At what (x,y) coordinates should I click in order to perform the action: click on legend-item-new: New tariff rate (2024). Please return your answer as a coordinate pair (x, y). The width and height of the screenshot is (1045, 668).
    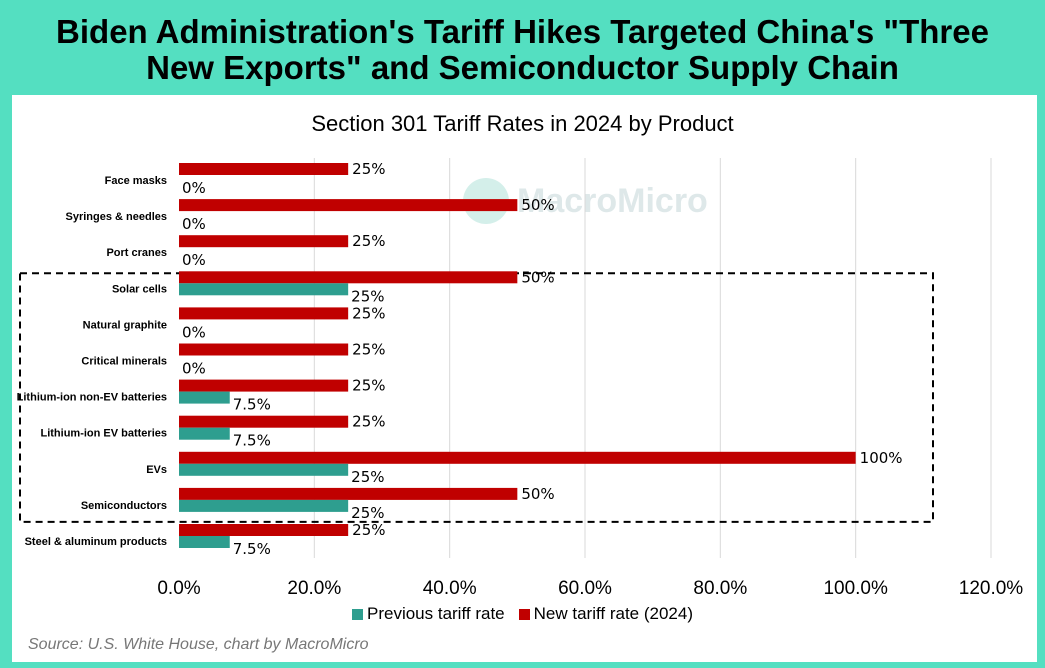
    Looking at the image, I should click on (605, 614).